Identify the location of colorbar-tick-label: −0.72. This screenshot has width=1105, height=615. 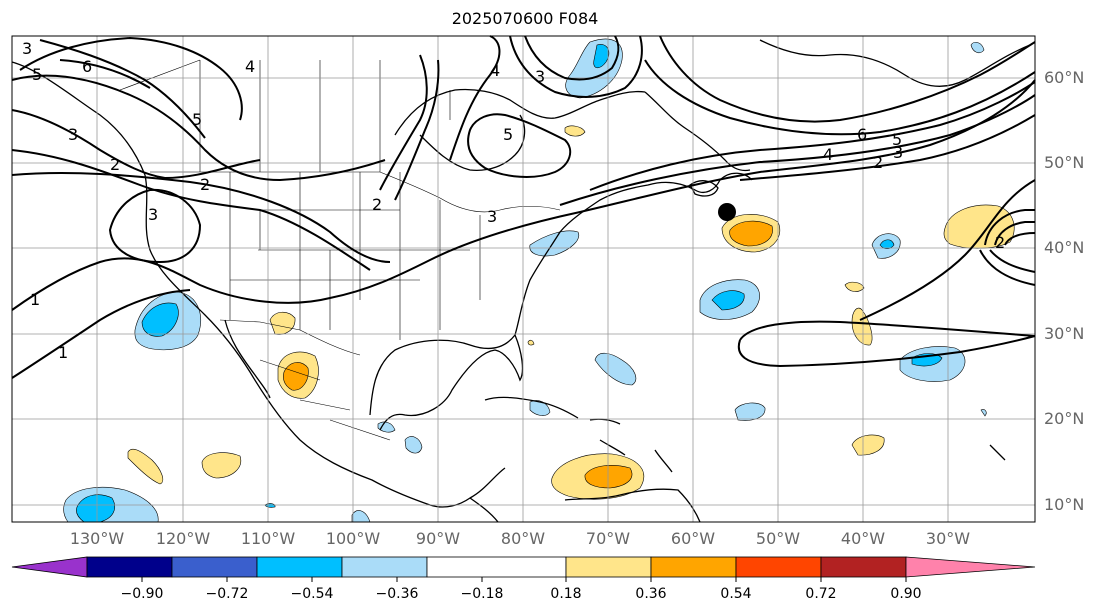
(227, 594).